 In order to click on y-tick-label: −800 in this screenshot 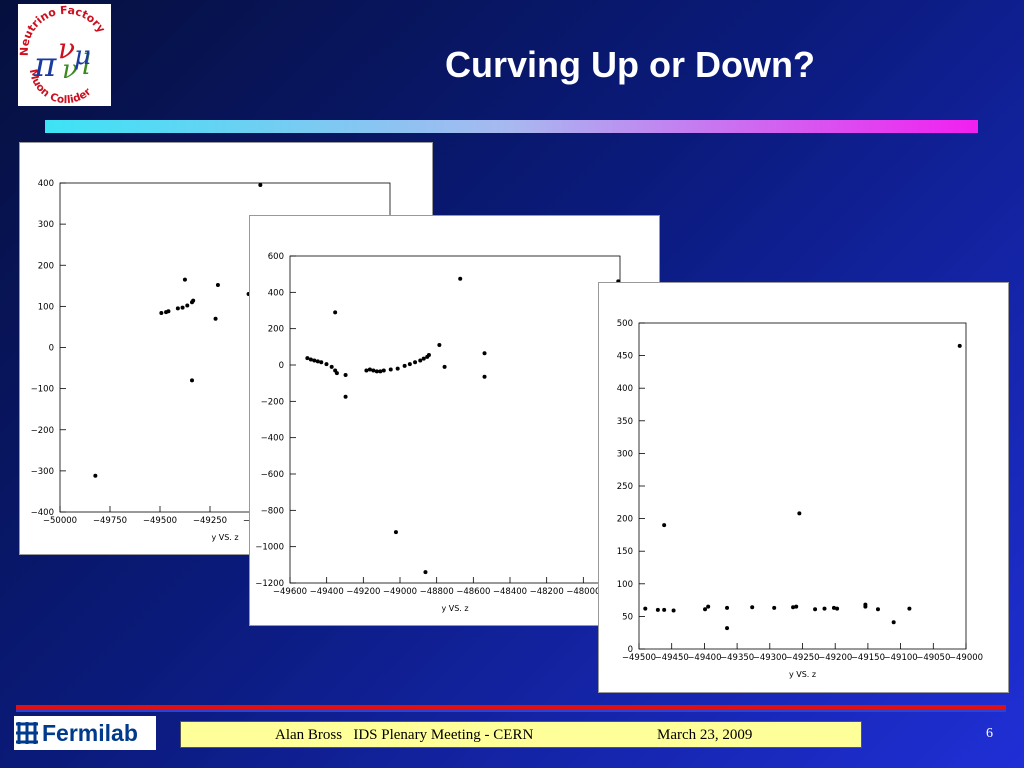, I will do `click(272, 511)`.